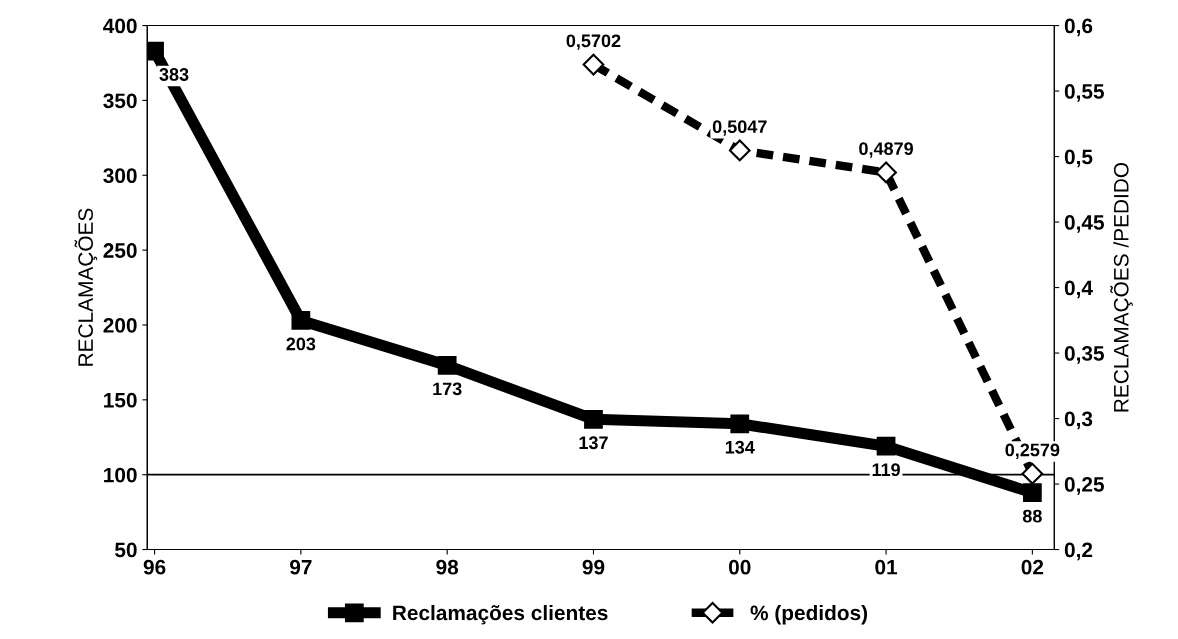 The height and width of the screenshot is (639, 1178). I want to click on y2-tick-label: 0,6, so click(1078, 27).